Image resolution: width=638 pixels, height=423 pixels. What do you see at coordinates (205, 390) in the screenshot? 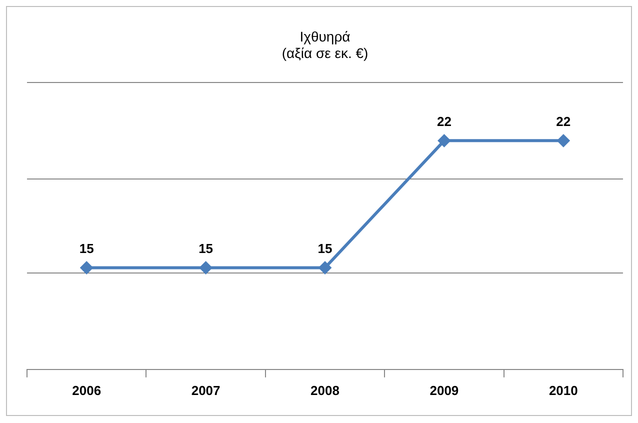
I see `x-tick-label: 2007` at bounding box center [205, 390].